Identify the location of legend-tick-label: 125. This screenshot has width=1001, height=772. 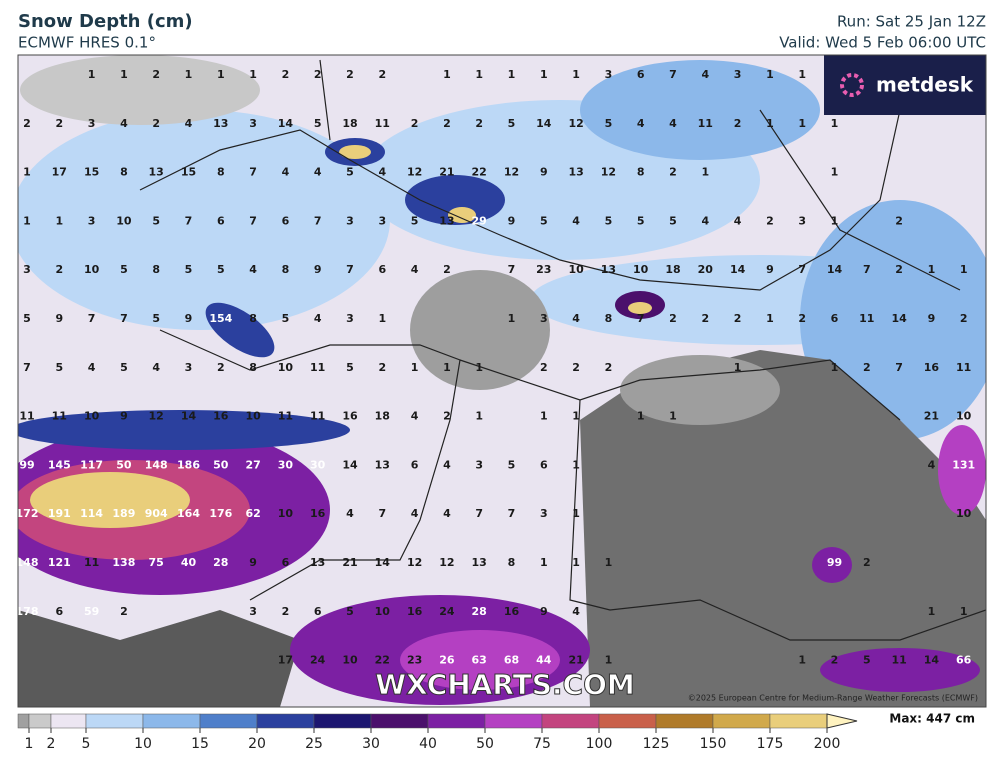
(656, 744).